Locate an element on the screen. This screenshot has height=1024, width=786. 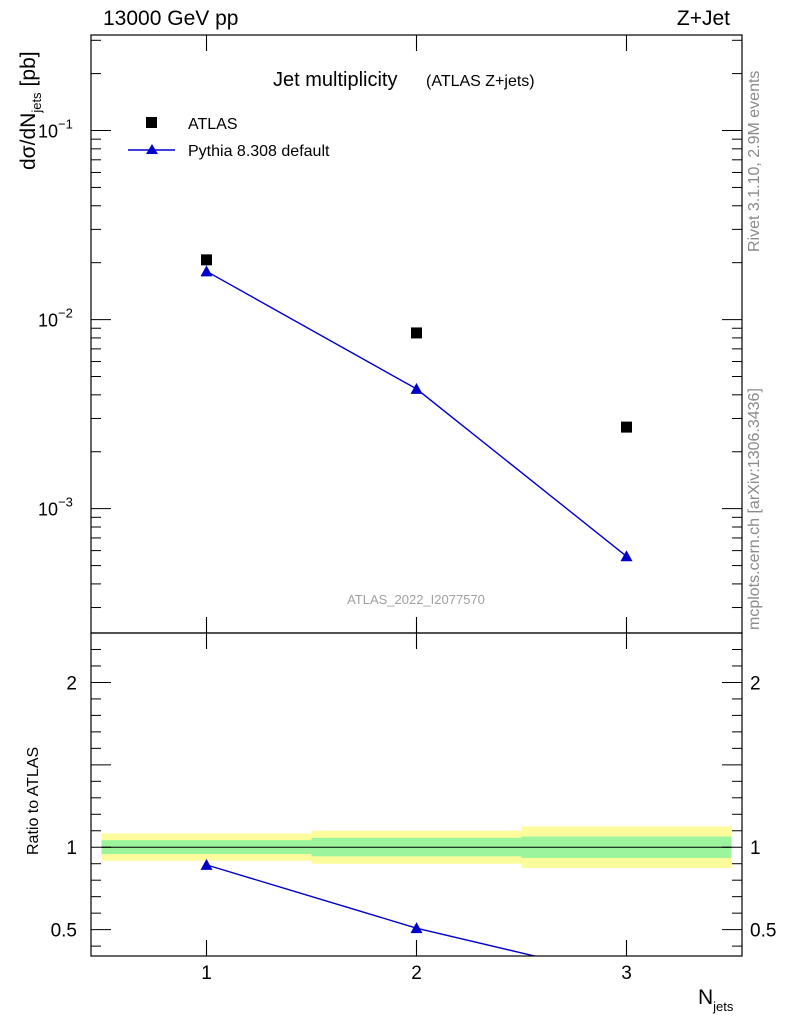
chart-subtitle: (ATLAS Z+jets) is located at coordinates (480, 81).